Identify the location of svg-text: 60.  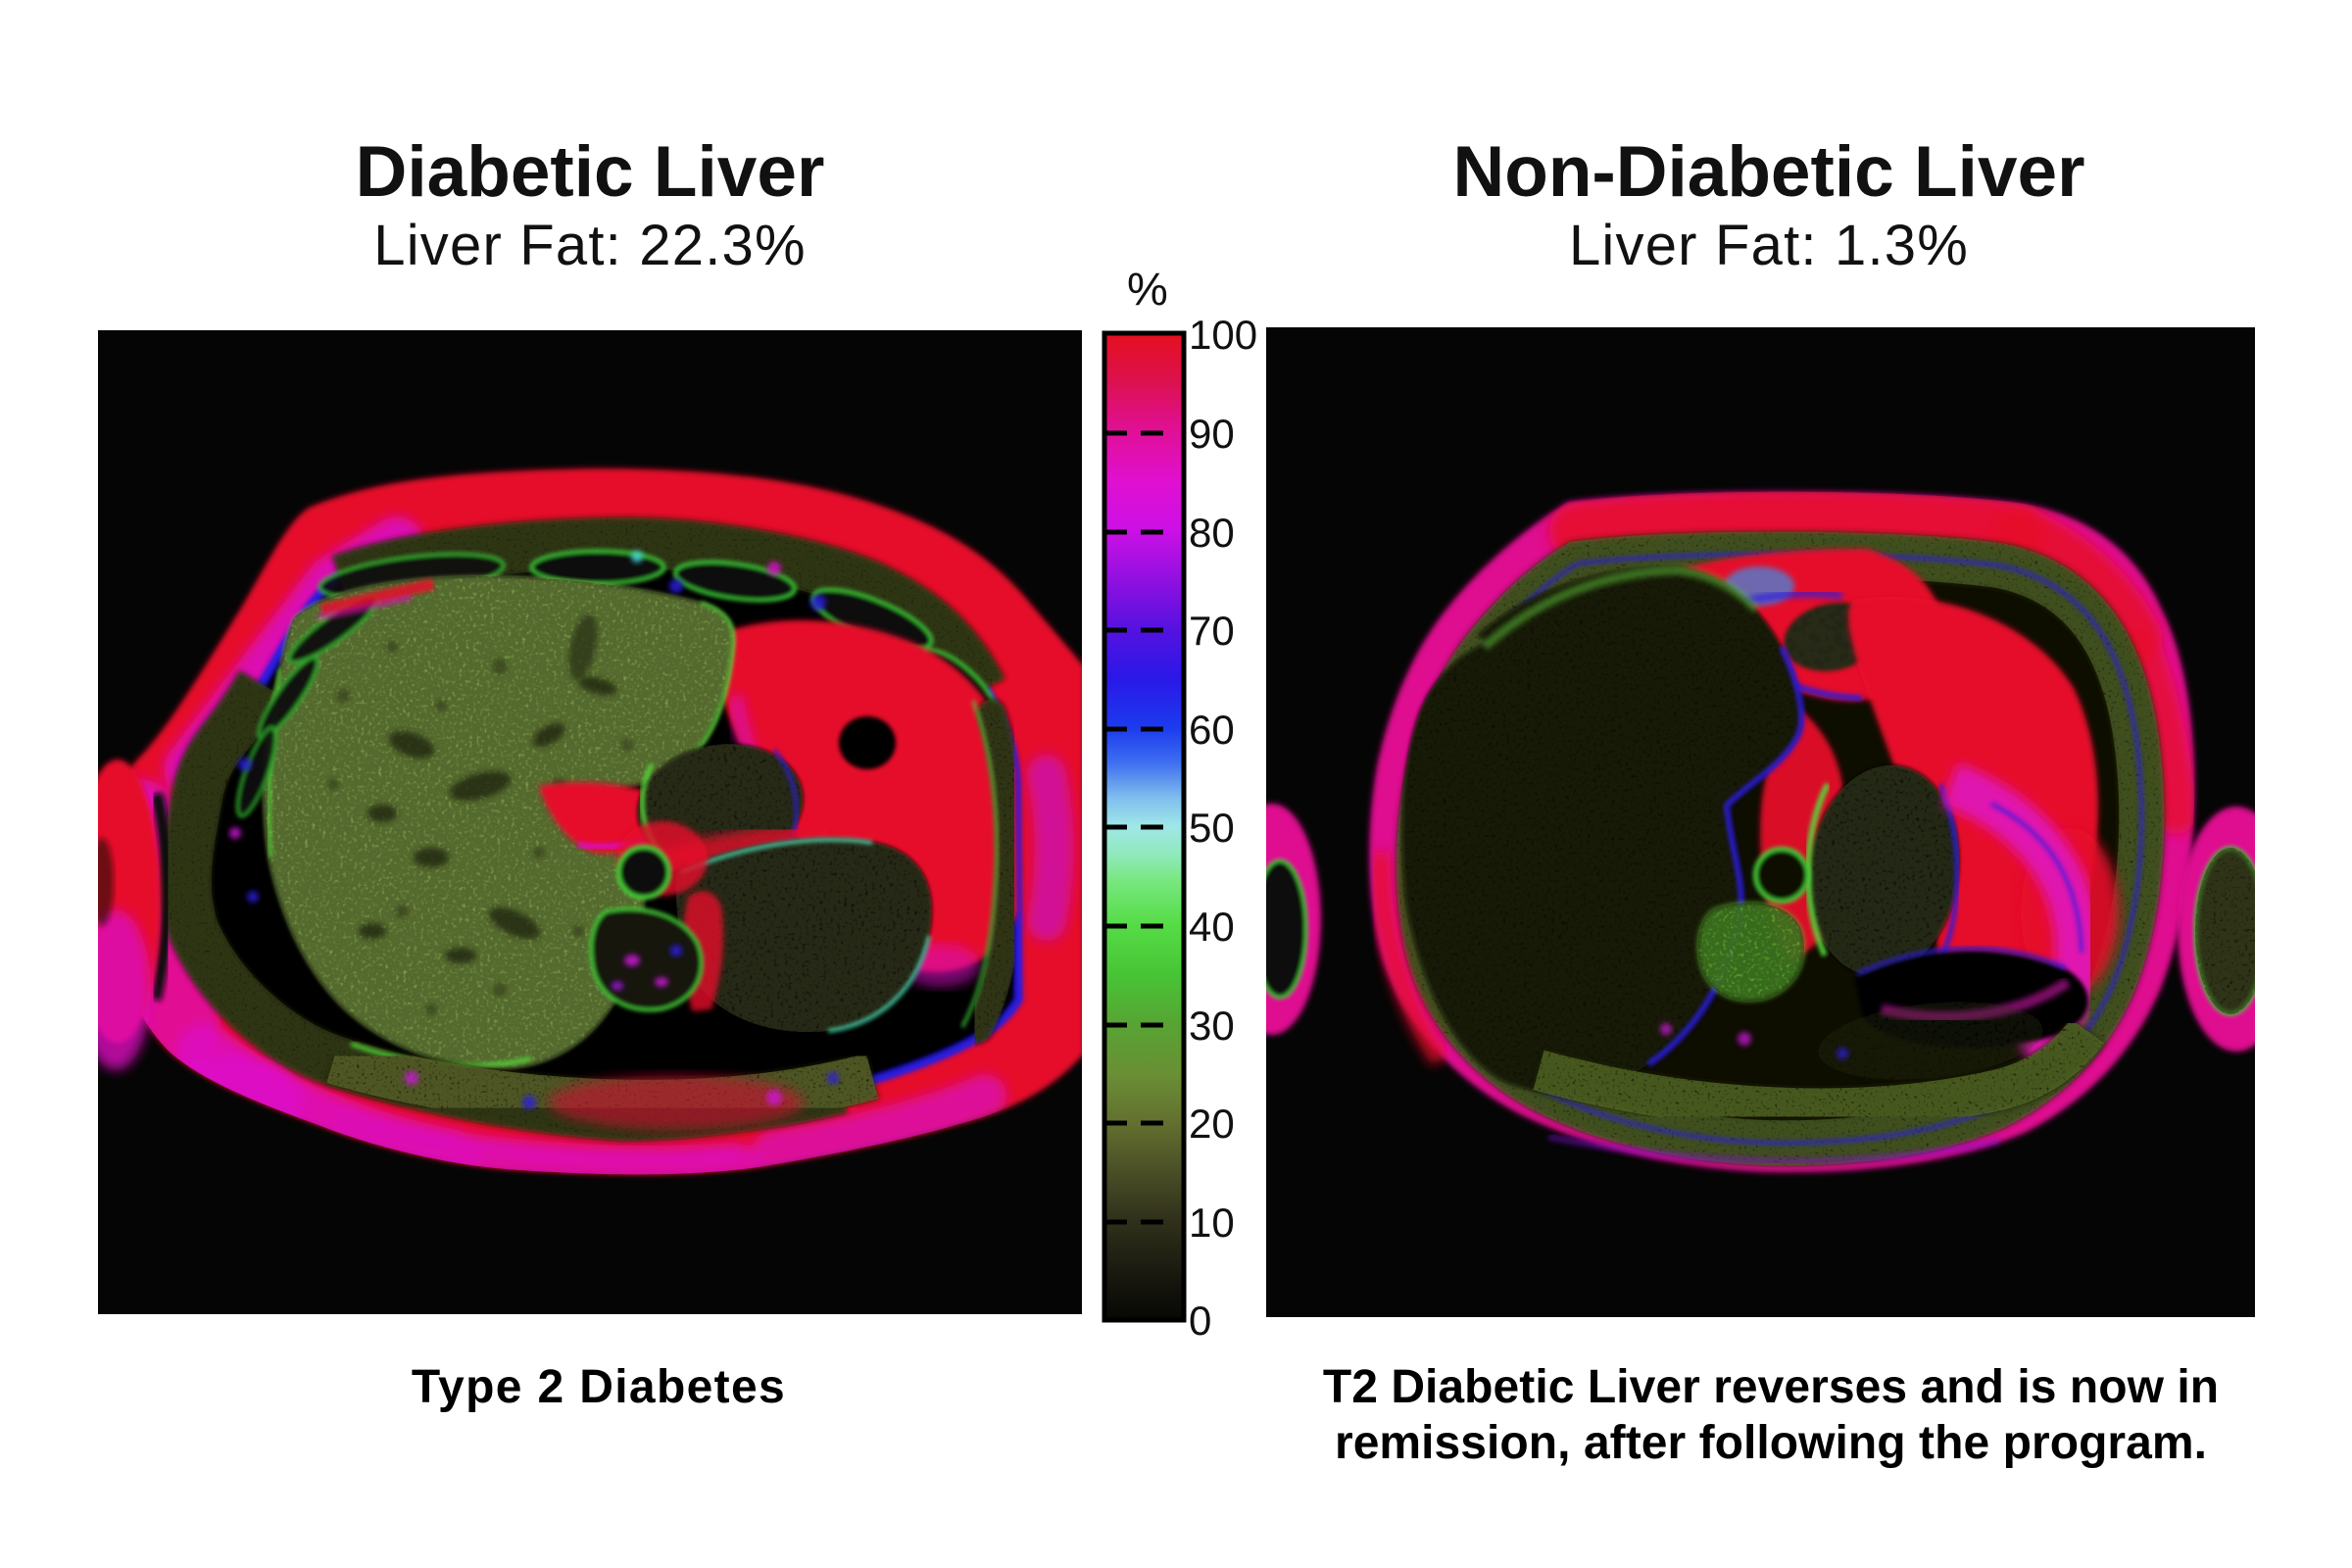
(1212, 730).